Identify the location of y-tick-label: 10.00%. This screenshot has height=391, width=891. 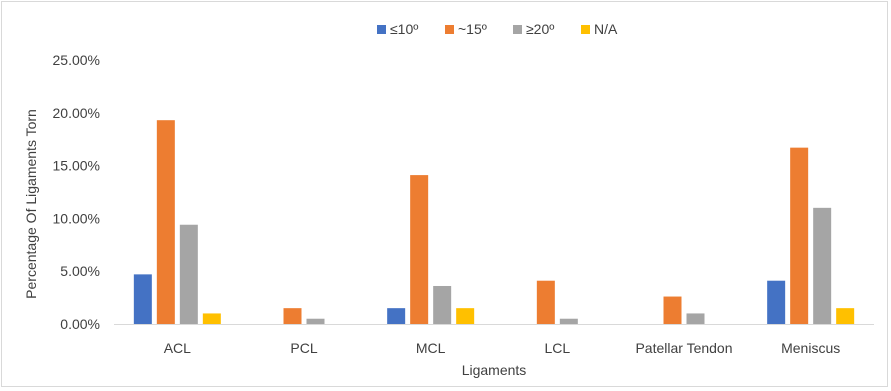
(76, 218).